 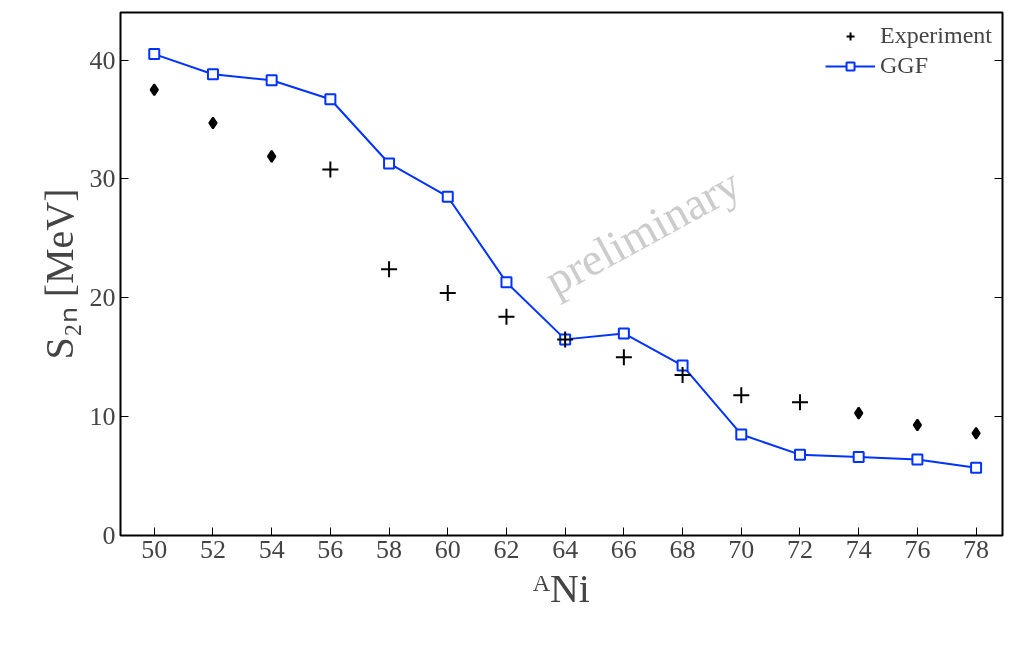 What do you see at coordinates (109, 535) in the screenshot?
I see `y-tick-label: 0` at bounding box center [109, 535].